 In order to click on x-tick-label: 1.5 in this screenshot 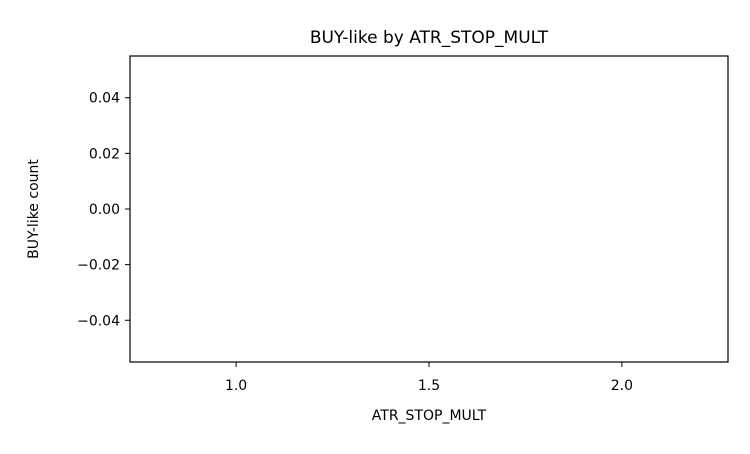, I will do `click(429, 386)`.